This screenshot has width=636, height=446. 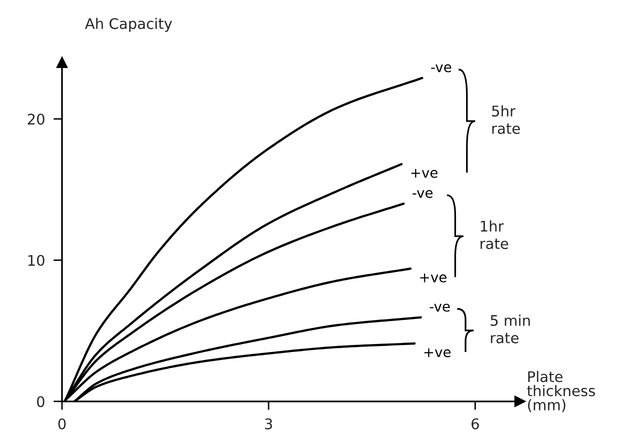 I want to click on y-tick-label: 10, so click(x=36, y=260).